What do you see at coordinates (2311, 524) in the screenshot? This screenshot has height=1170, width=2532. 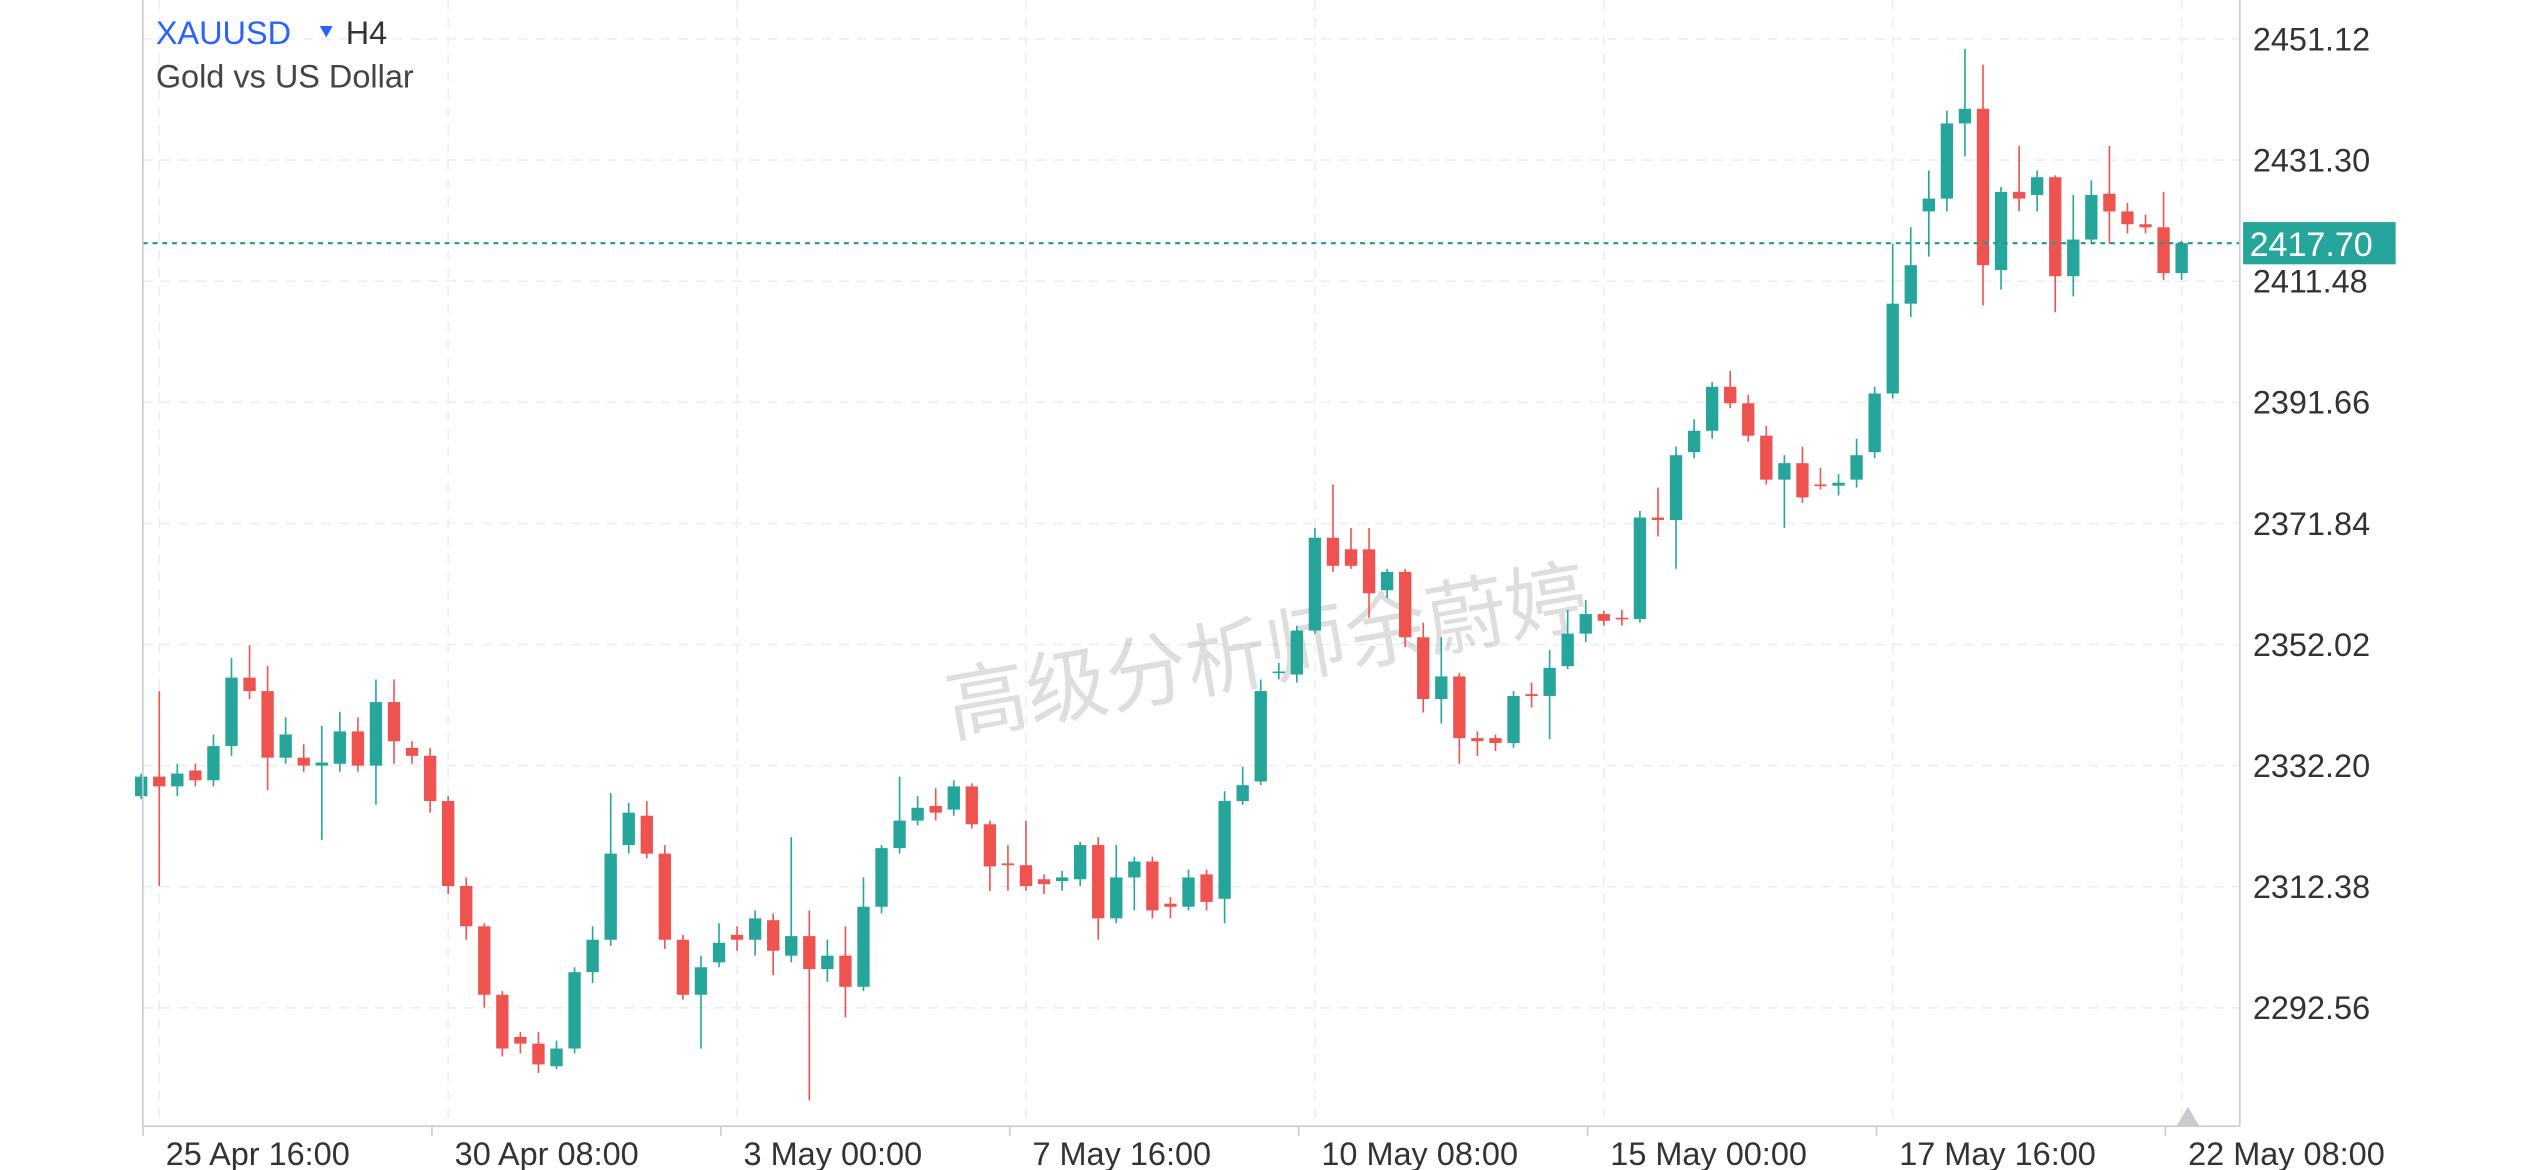 I see `y-tick-label: 2371.84` at bounding box center [2311, 524].